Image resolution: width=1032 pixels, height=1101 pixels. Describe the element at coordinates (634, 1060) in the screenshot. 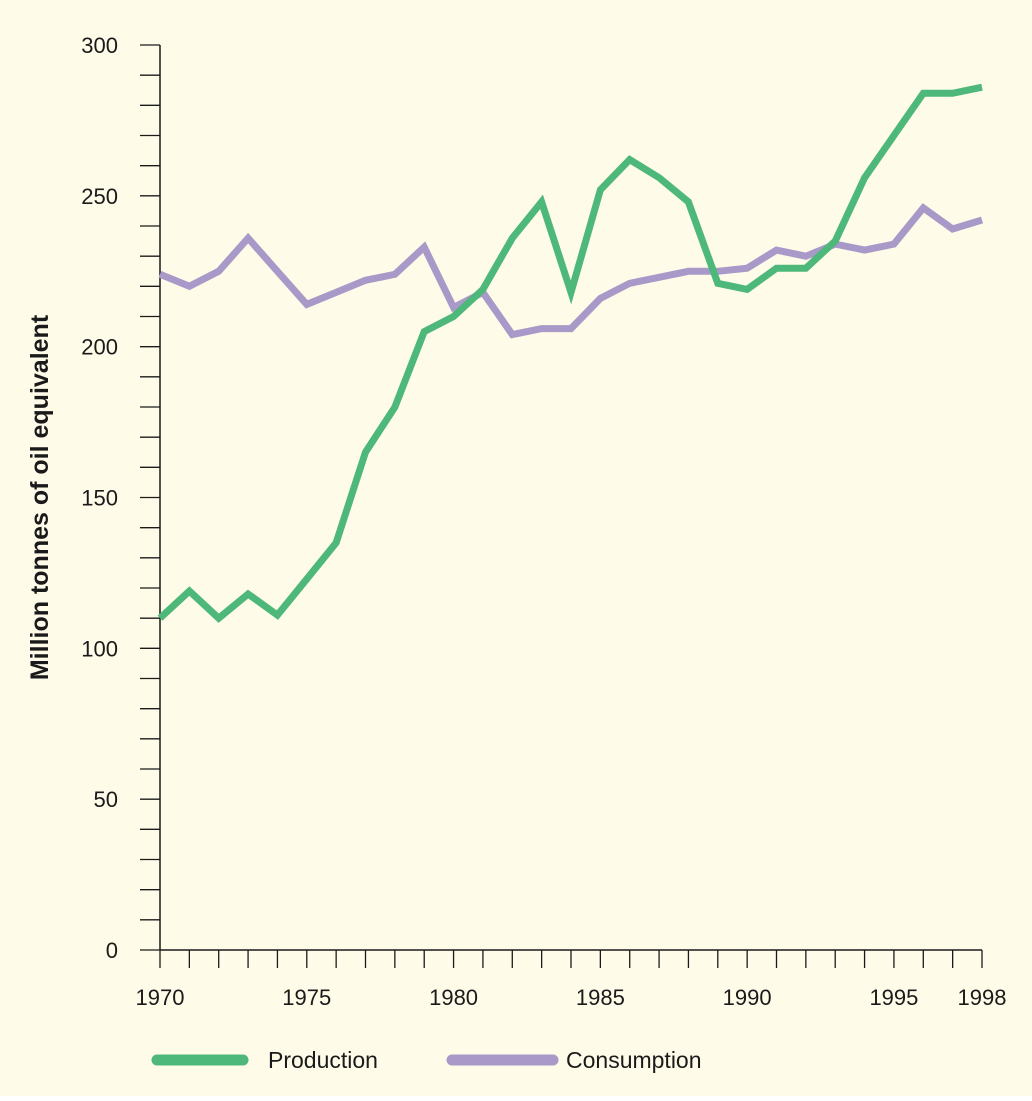

I see `legend-label-consumption: Consumption` at that location.